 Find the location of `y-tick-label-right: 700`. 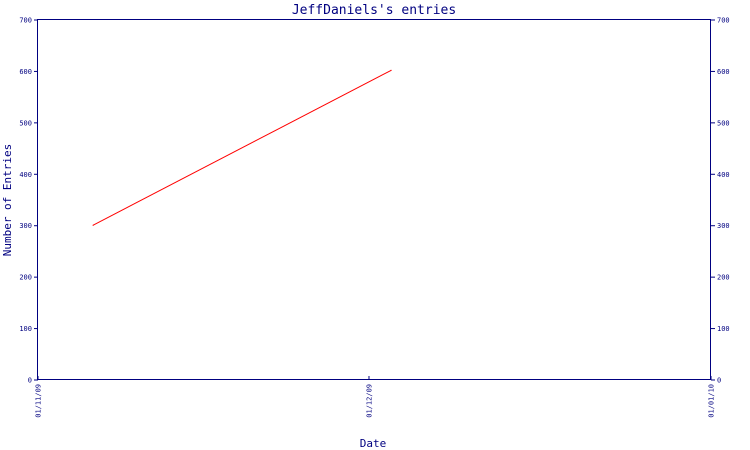

y-tick-label-right: 700 is located at coordinates (723, 21).